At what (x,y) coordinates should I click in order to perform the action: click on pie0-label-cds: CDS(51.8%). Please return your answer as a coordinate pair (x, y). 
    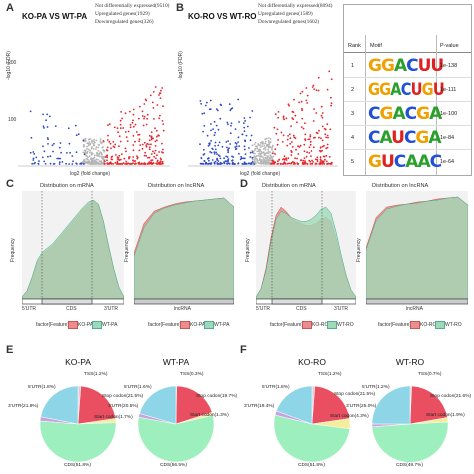
    Looking at the image, I should click on (77, 465).